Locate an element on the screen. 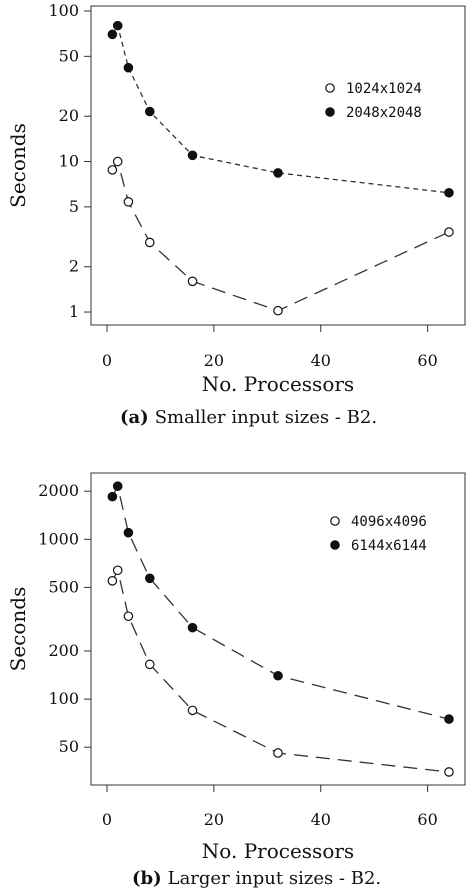 The image size is (474, 893). figure-caption: (b) Larger input sizes - B2. is located at coordinates (256, 878).